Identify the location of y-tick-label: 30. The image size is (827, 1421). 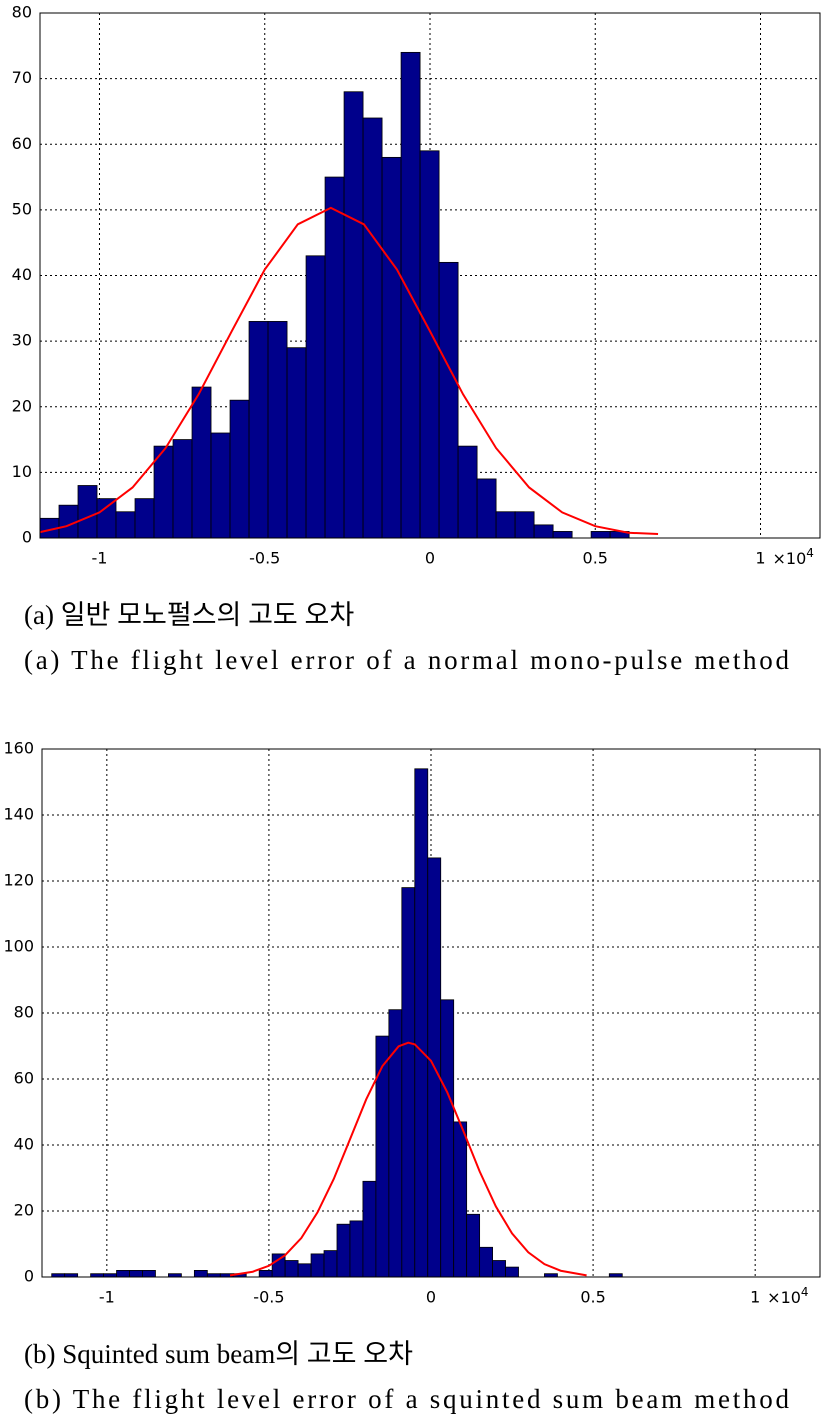
(22, 340).